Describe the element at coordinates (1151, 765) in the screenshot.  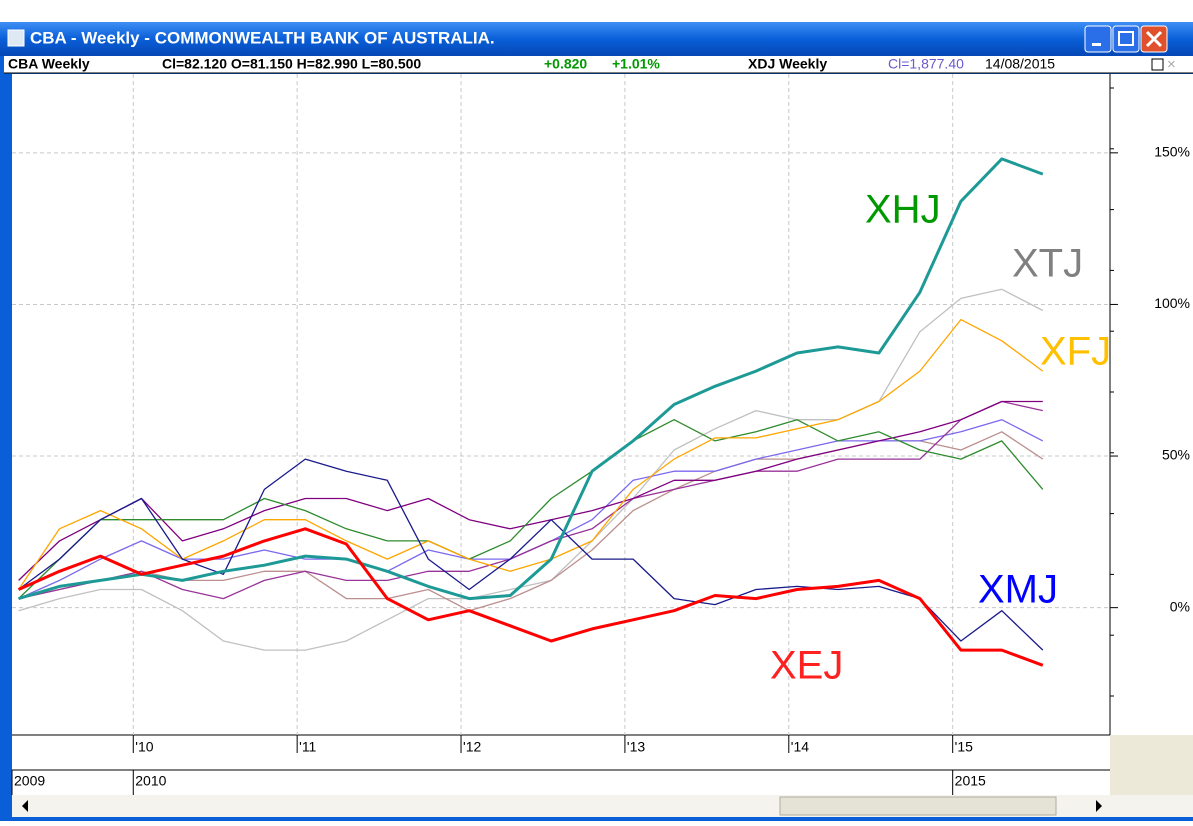
I see `corner-area` at that location.